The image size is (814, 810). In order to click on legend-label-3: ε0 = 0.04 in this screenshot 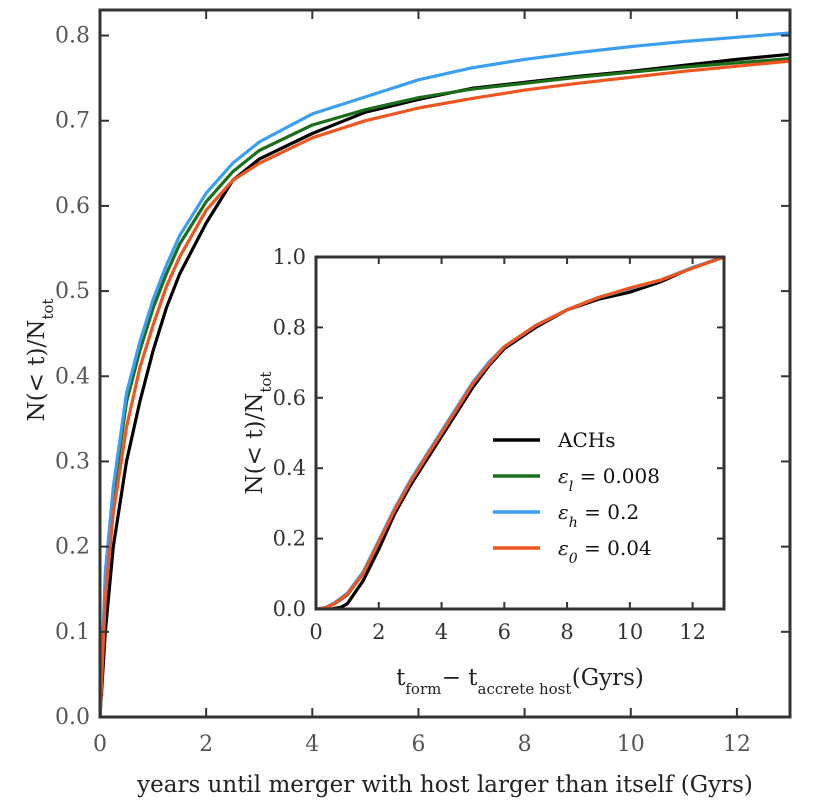, I will do `click(605, 551)`.